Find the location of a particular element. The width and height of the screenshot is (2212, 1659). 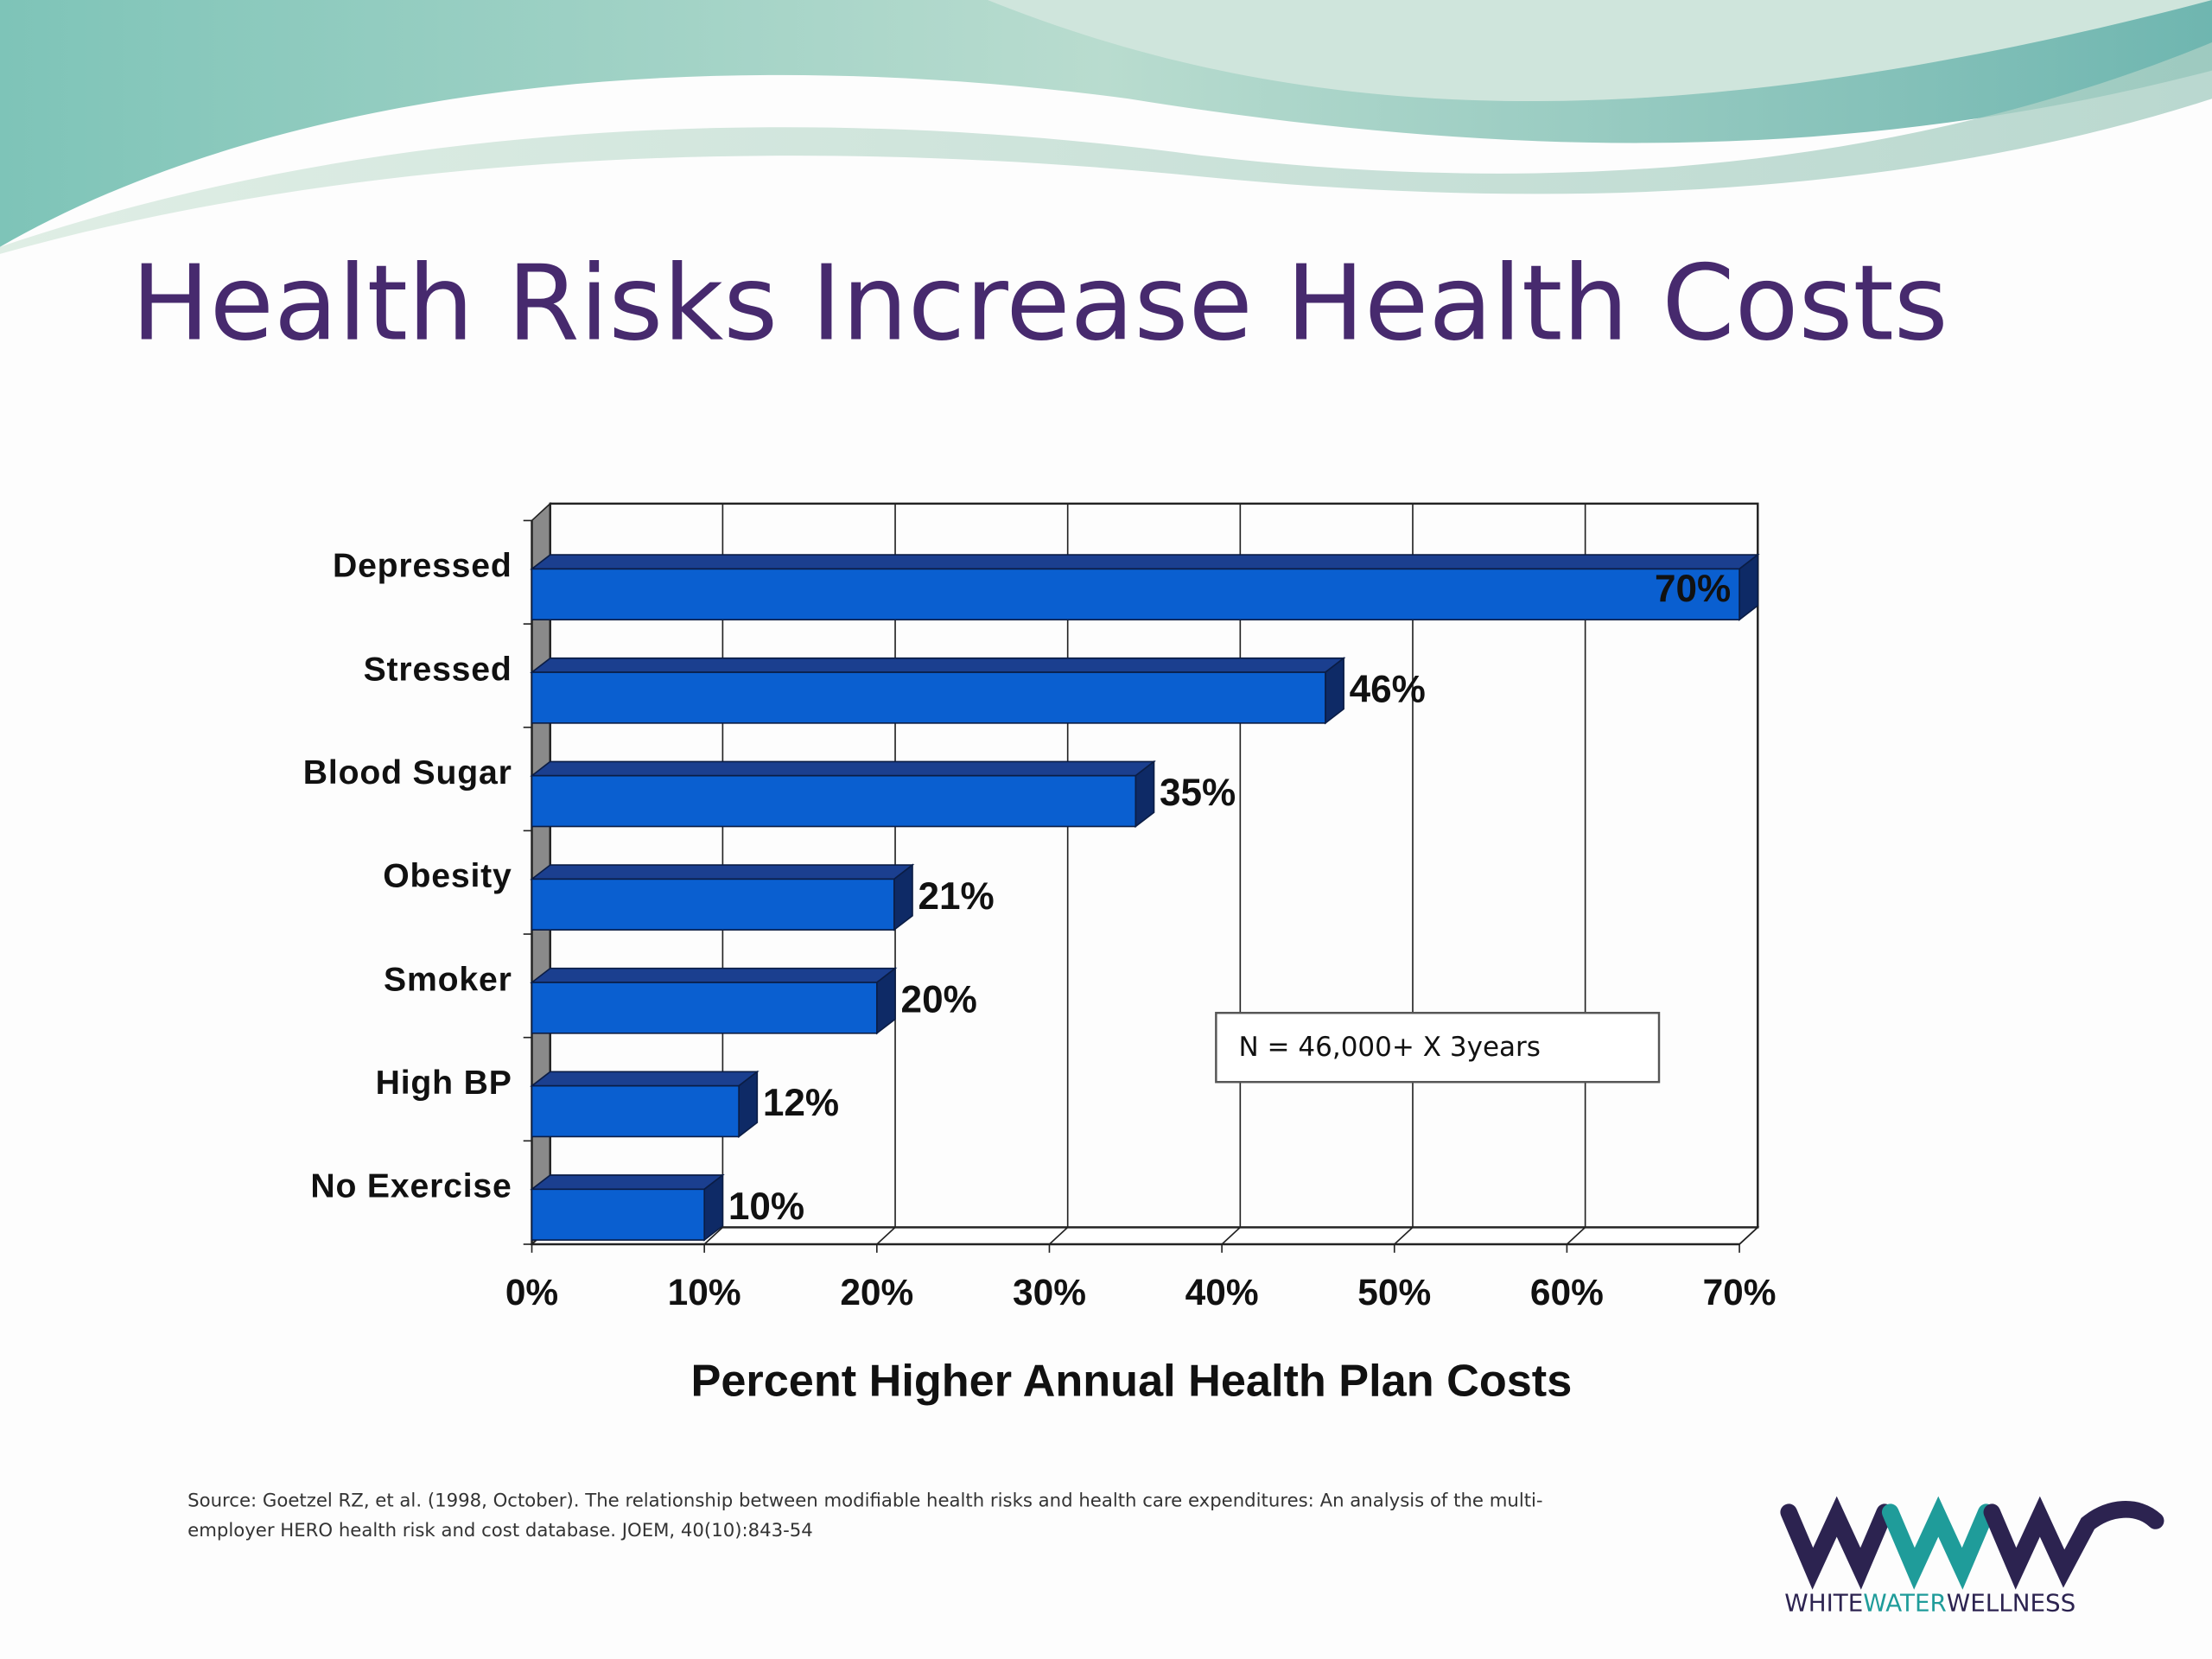

logo-part: WELLNESS is located at coordinates (2011, 1602).